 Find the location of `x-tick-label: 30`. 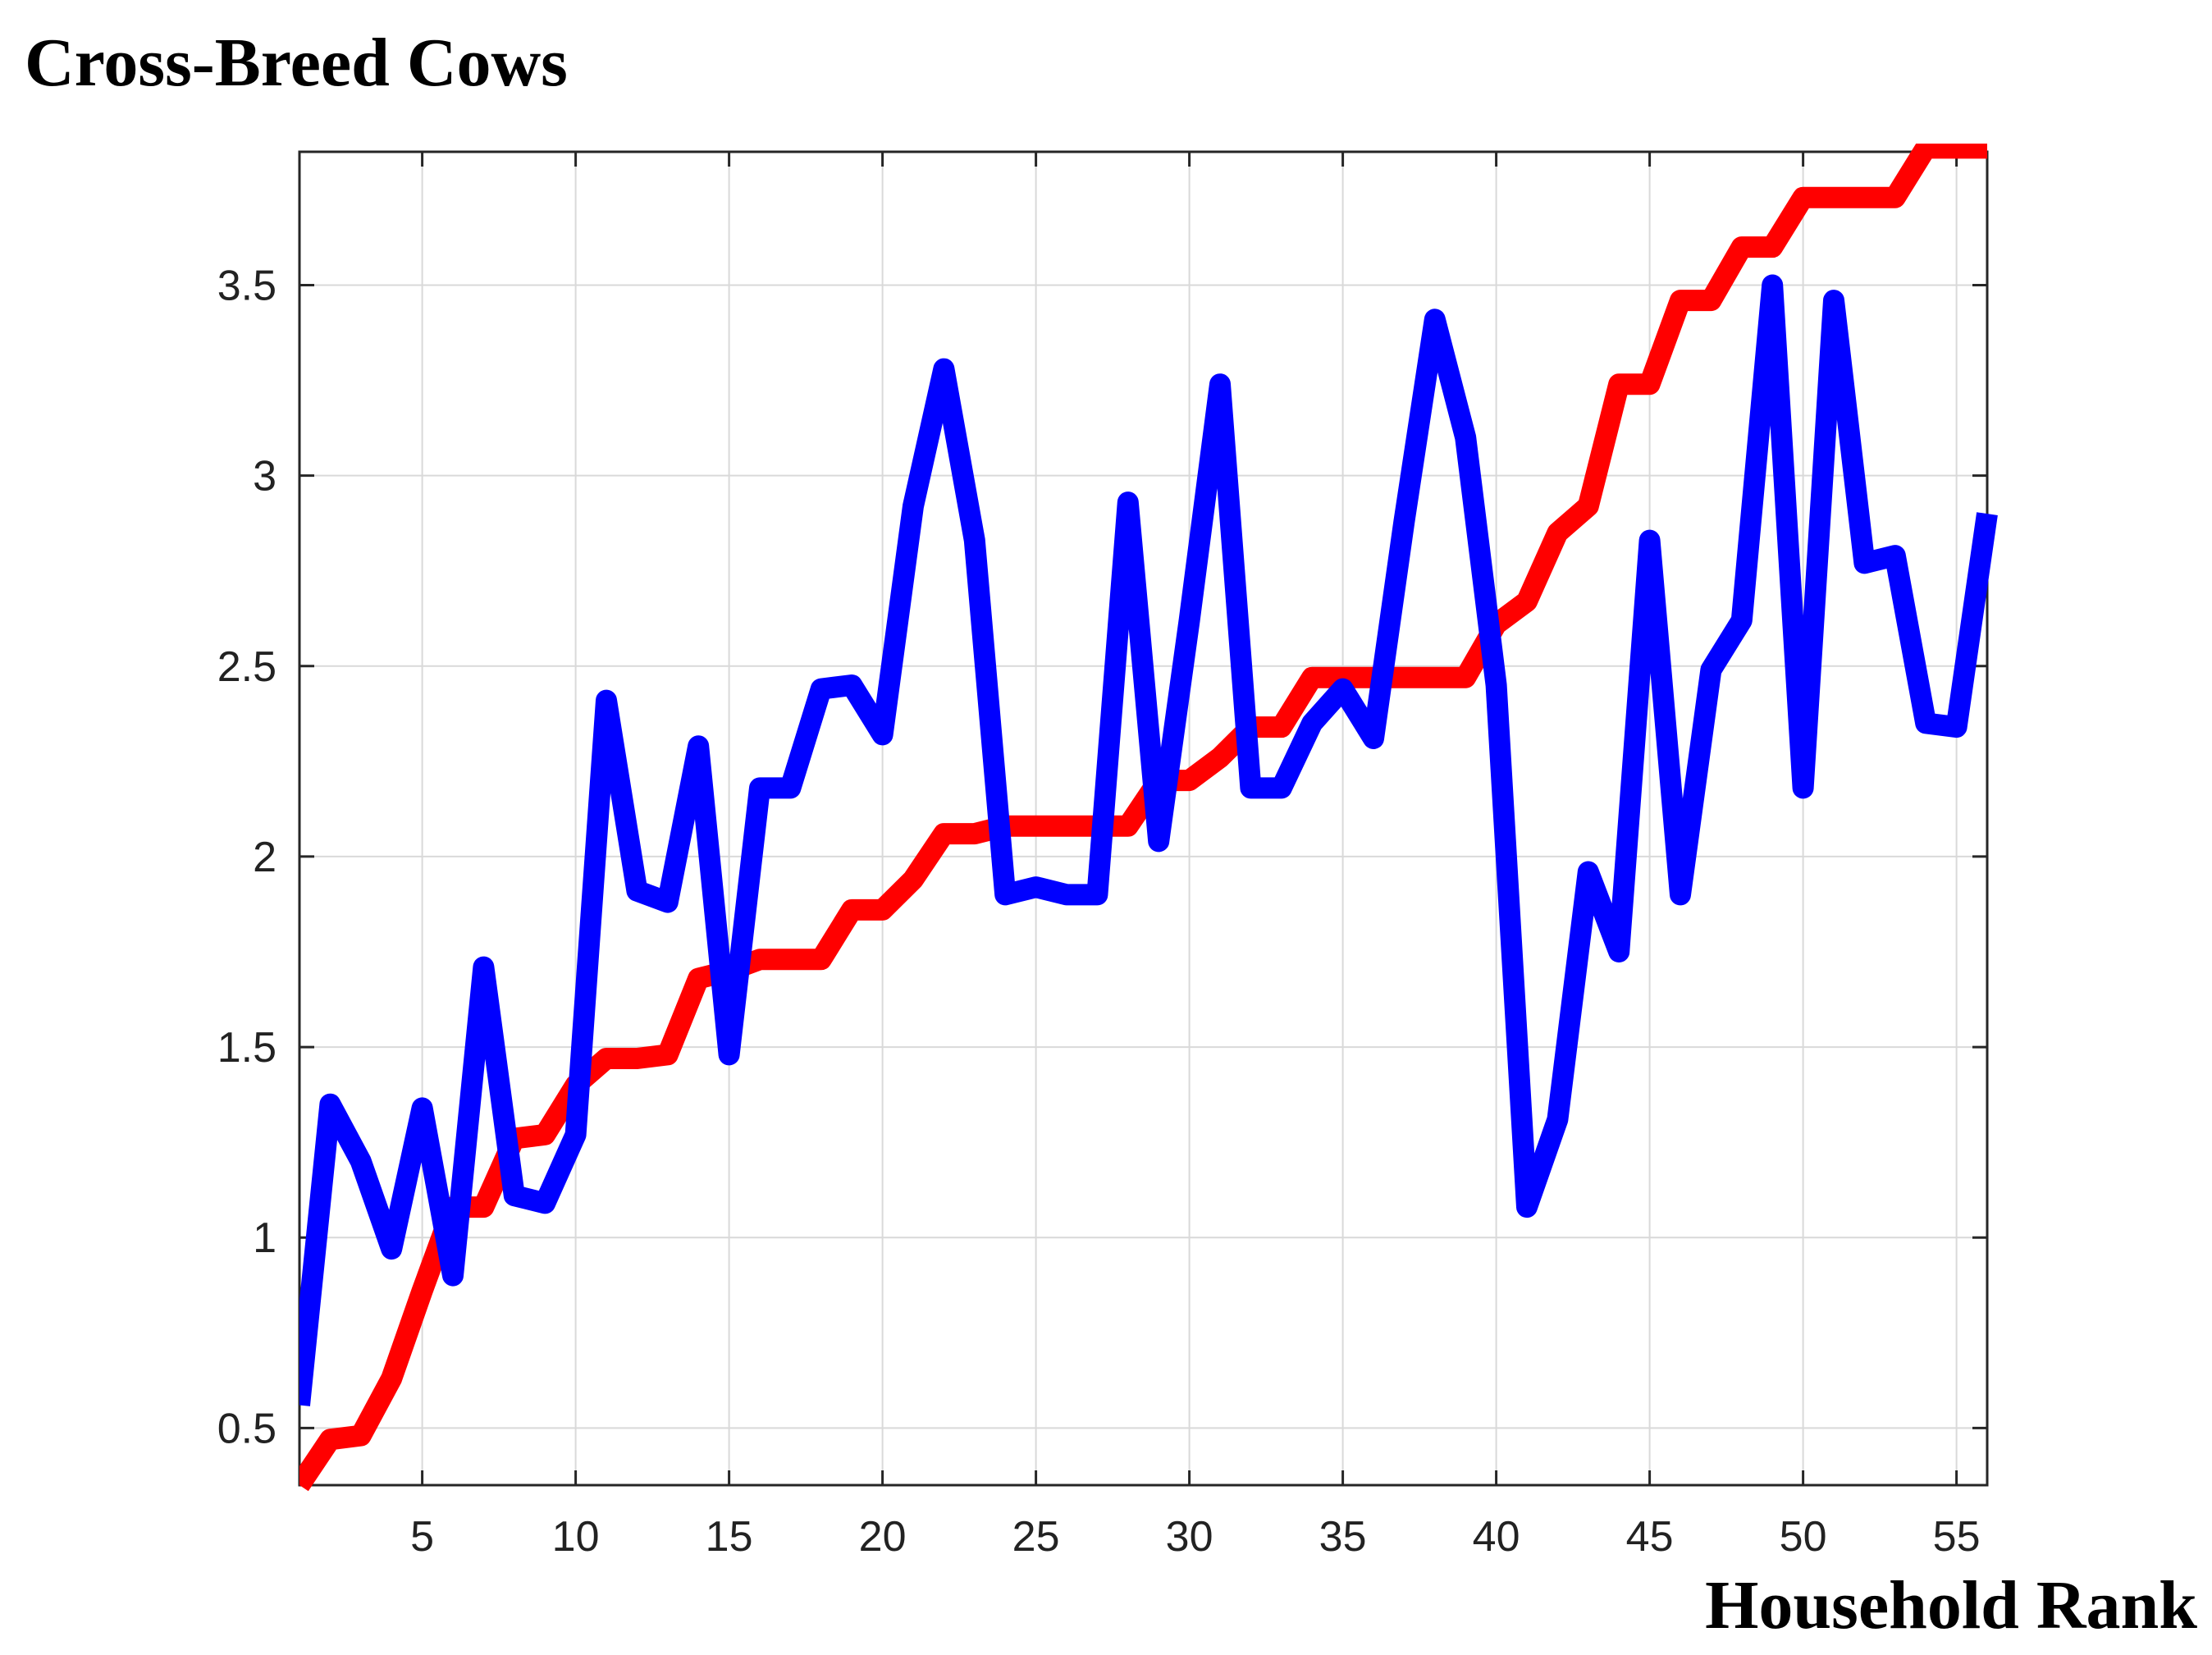

x-tick-label: 30 is located at coordinates (1189, 1537).